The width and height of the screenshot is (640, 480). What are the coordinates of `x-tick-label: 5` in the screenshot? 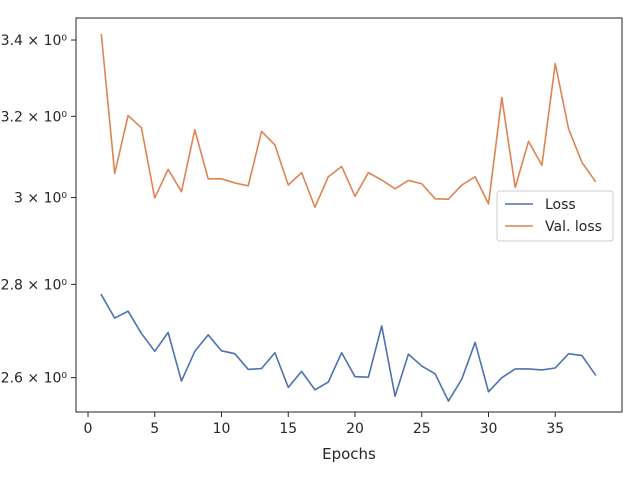 It's located at (154, 429).